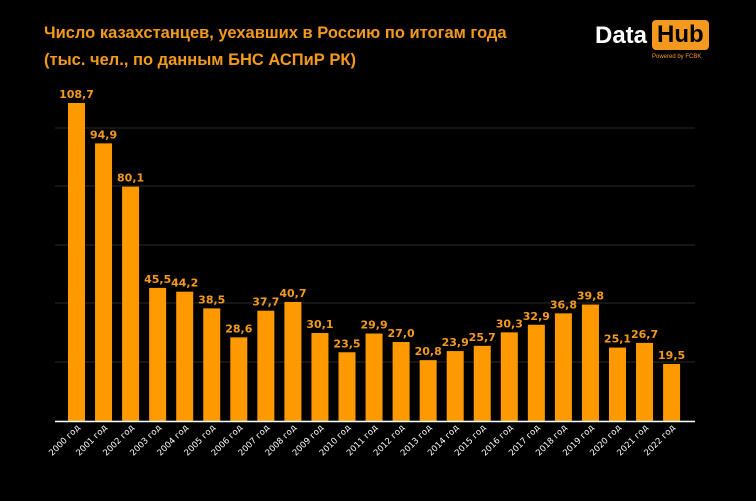  Describe the element at coordinates (455, 342) in the screenshot. I see `value-label: 23,9` at that location.